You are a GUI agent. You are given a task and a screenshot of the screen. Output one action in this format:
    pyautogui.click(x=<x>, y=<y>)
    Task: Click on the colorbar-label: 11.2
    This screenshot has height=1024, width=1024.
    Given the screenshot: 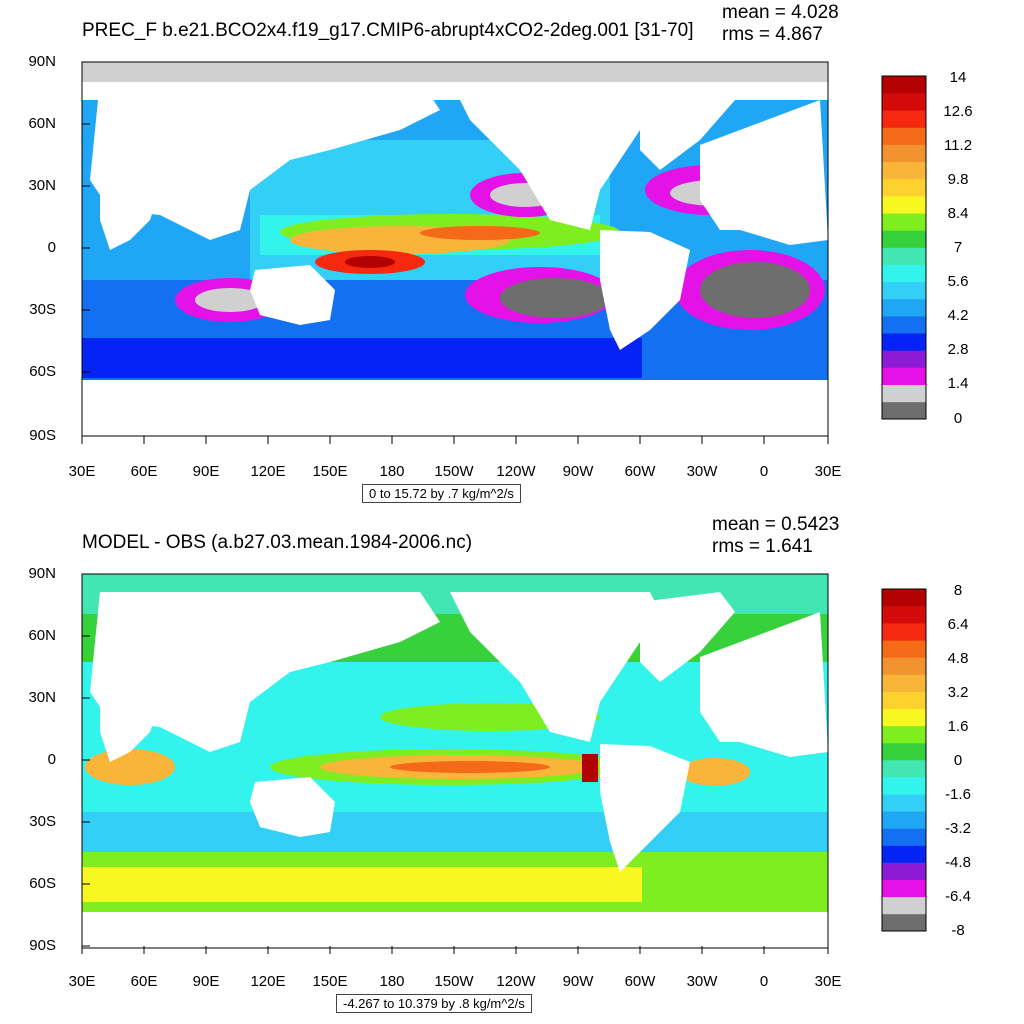 What is the action you would take?
    pyautogui.click(x=958, y=145)
    